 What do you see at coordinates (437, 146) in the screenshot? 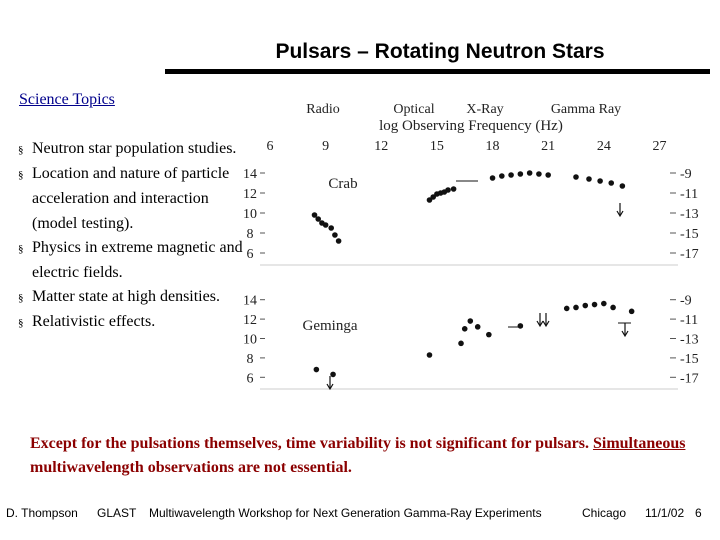
I see `x-tick-label: 15` at bounding box center [437, 146].